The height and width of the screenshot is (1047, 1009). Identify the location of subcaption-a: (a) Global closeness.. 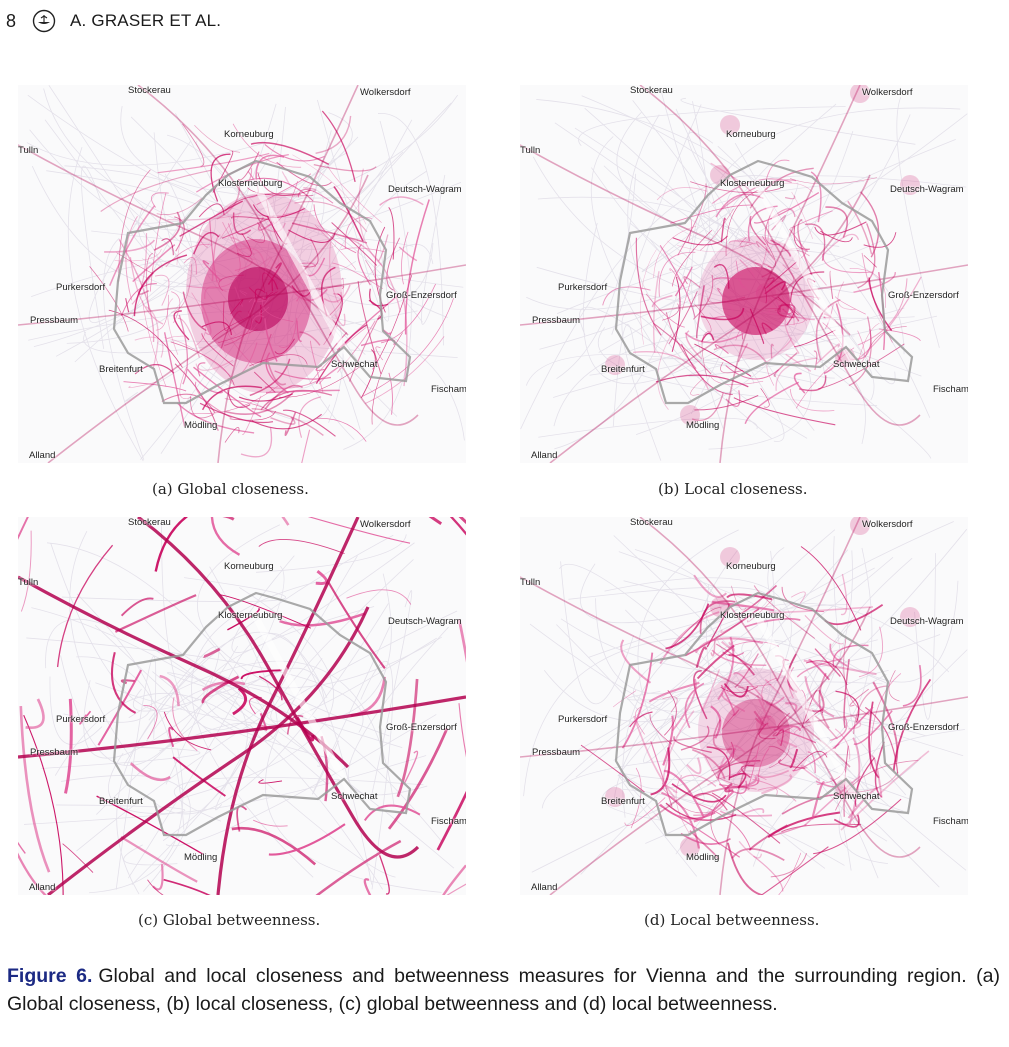
(230, 489).